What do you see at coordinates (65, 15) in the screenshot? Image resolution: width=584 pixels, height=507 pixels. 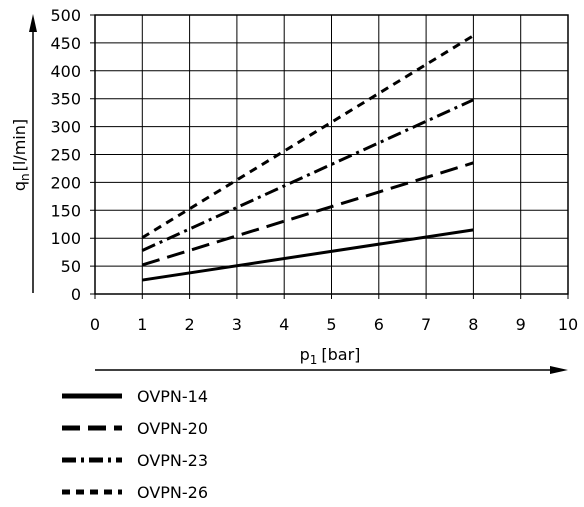 I see `y-tick-label: 500` at bounding box center [65, 15].